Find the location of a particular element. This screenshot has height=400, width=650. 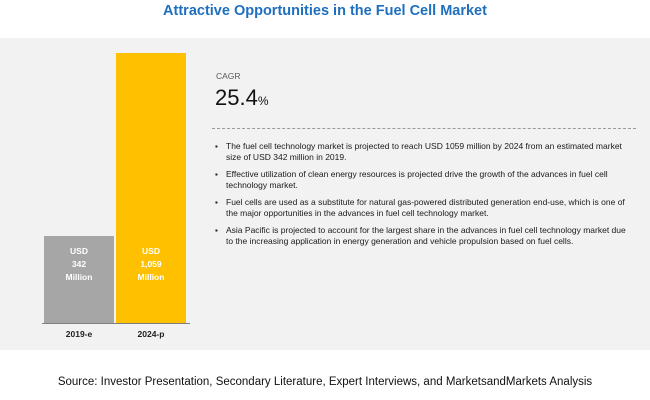

bar-value-label: USD 342 Million is located at coordinates (79, 264).